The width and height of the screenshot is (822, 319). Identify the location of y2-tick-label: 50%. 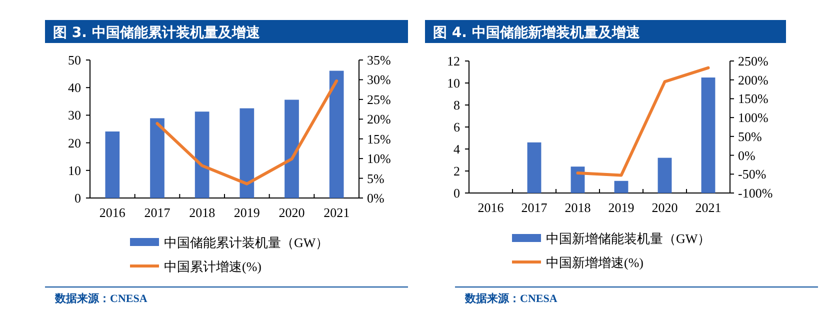
(750, 136).